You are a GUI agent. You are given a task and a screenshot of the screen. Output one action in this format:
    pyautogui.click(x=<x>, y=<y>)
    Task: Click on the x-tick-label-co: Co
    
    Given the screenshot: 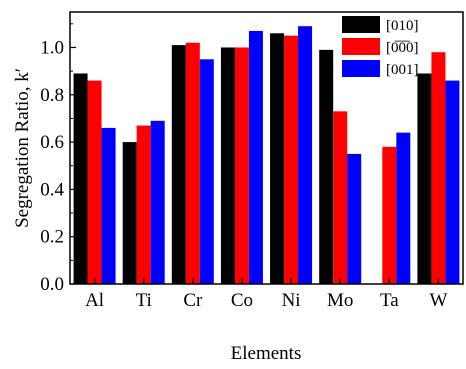 What is the action you would take?
    pyautogui.click(x=242, y=300)
    